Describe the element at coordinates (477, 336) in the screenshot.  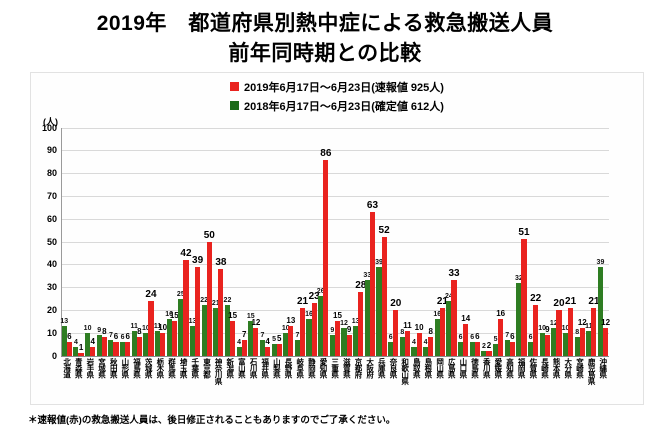
I see `bar-value-2019: 6` at that location.